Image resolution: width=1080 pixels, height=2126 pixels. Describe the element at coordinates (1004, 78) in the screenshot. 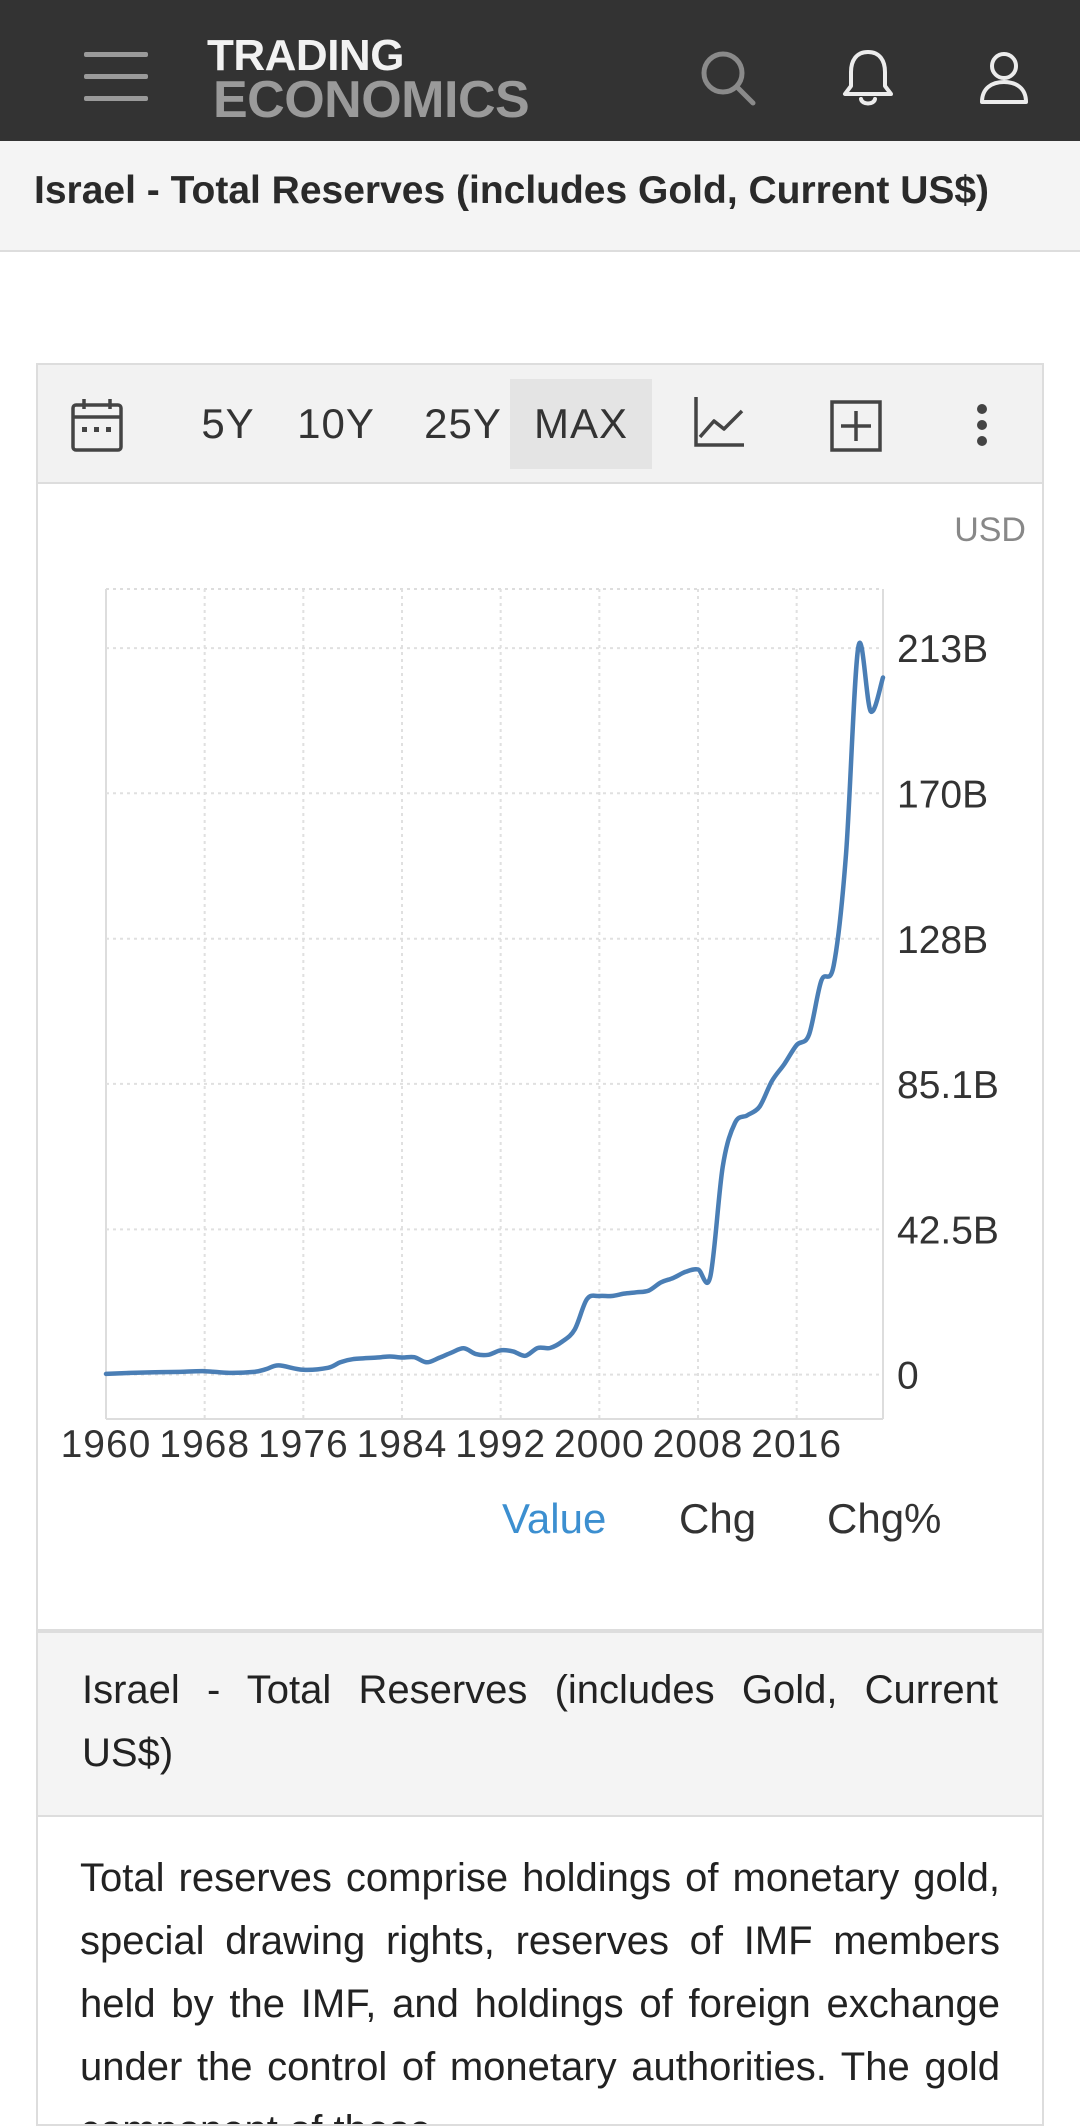

I see `user-icon` at that location.